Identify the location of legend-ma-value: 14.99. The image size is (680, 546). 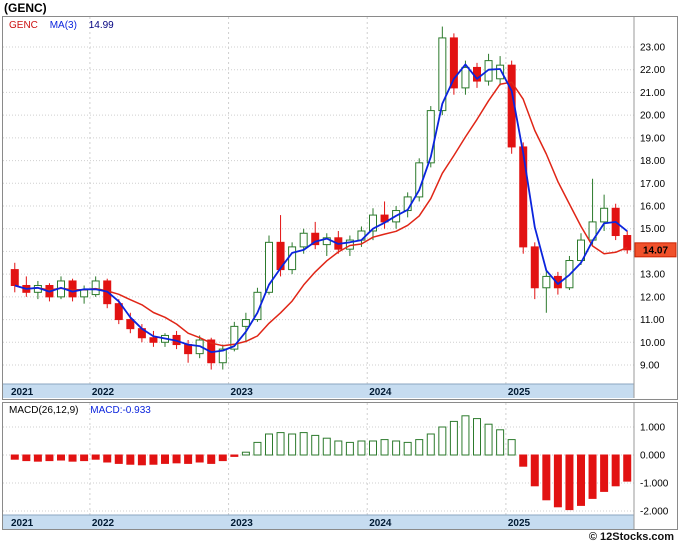
(101, 25).